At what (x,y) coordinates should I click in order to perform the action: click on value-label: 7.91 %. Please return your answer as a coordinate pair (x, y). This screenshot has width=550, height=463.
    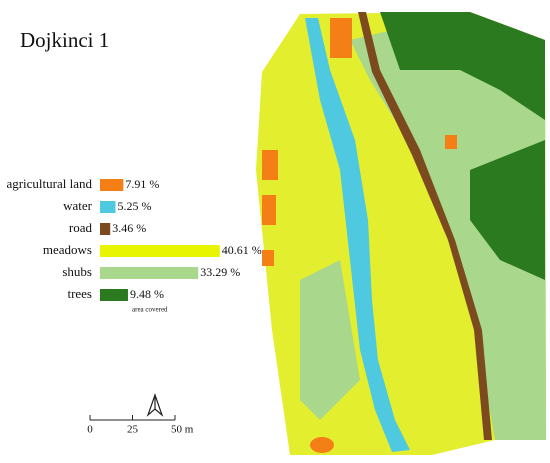
    Looking at the image, I should click on (142, 184).